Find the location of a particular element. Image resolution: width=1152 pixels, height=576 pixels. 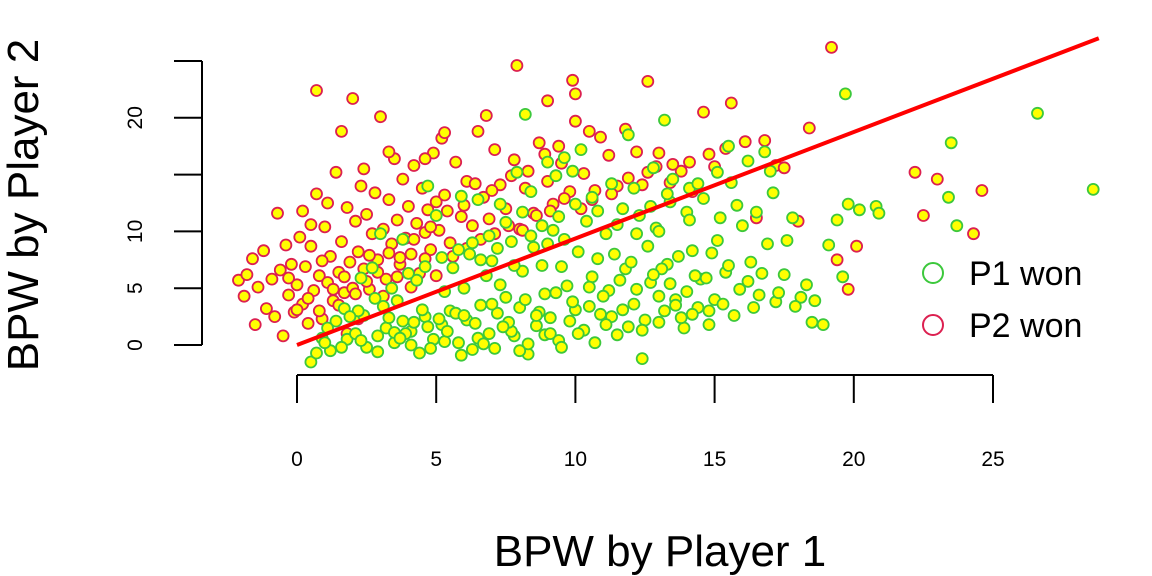

legend: P1 won P2 won is located at coordinates (1002, 300).